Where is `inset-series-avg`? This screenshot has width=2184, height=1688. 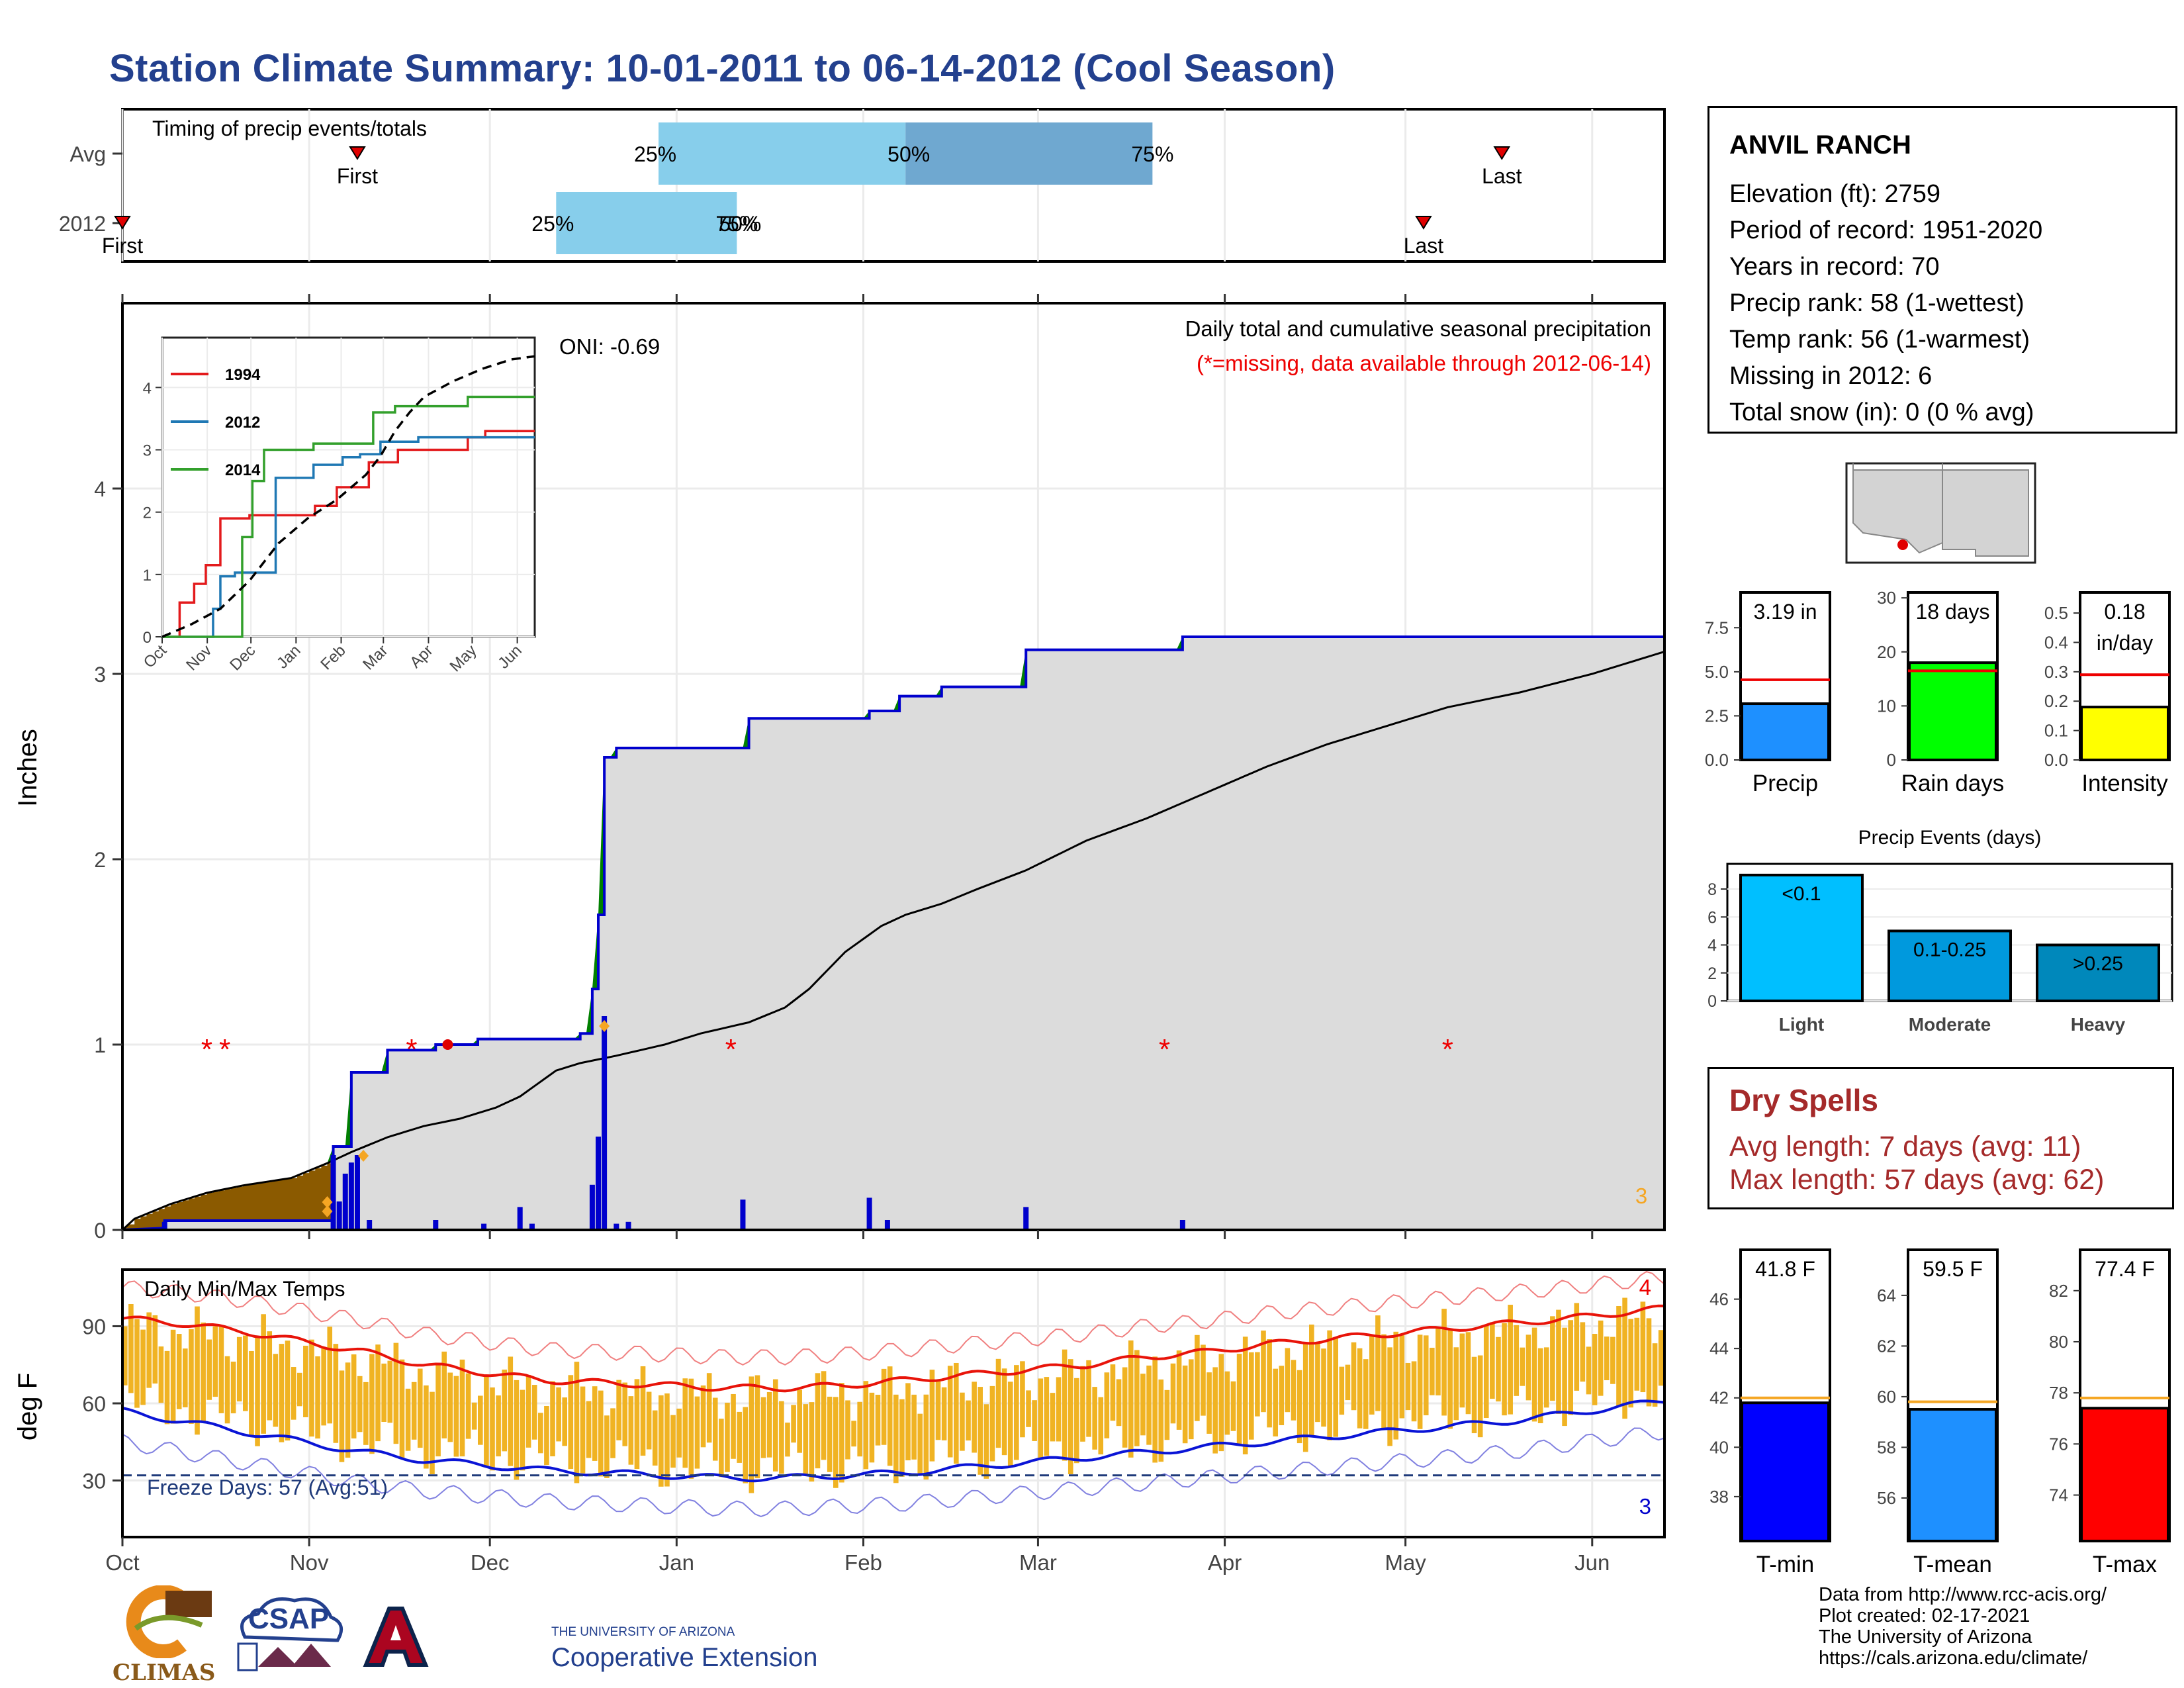 inset-series-avg is located at coordinates (348, 496).